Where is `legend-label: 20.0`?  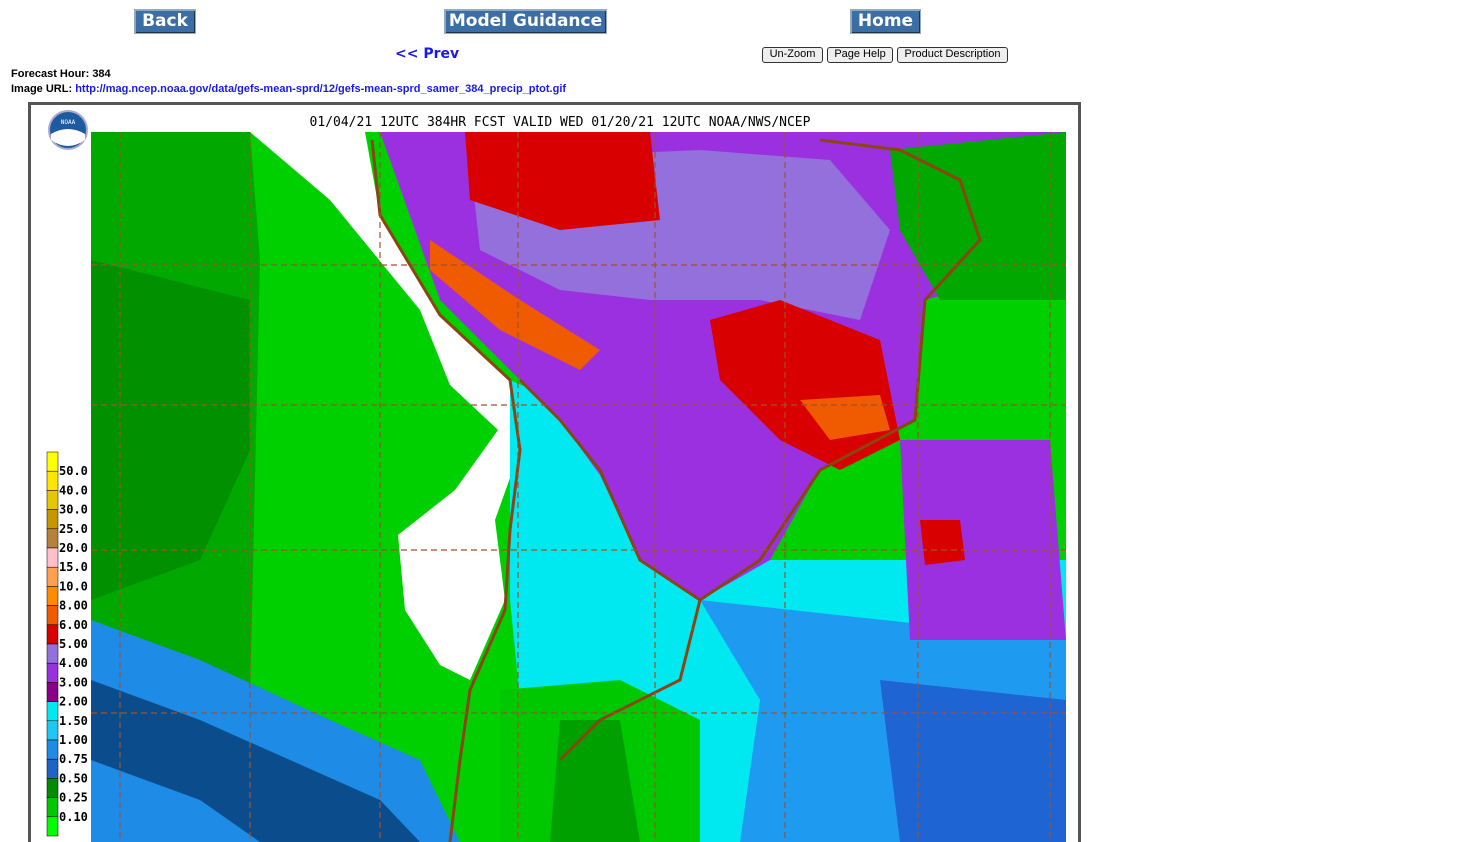 legend-label: 20.0 is located at coordinates (73, 548).